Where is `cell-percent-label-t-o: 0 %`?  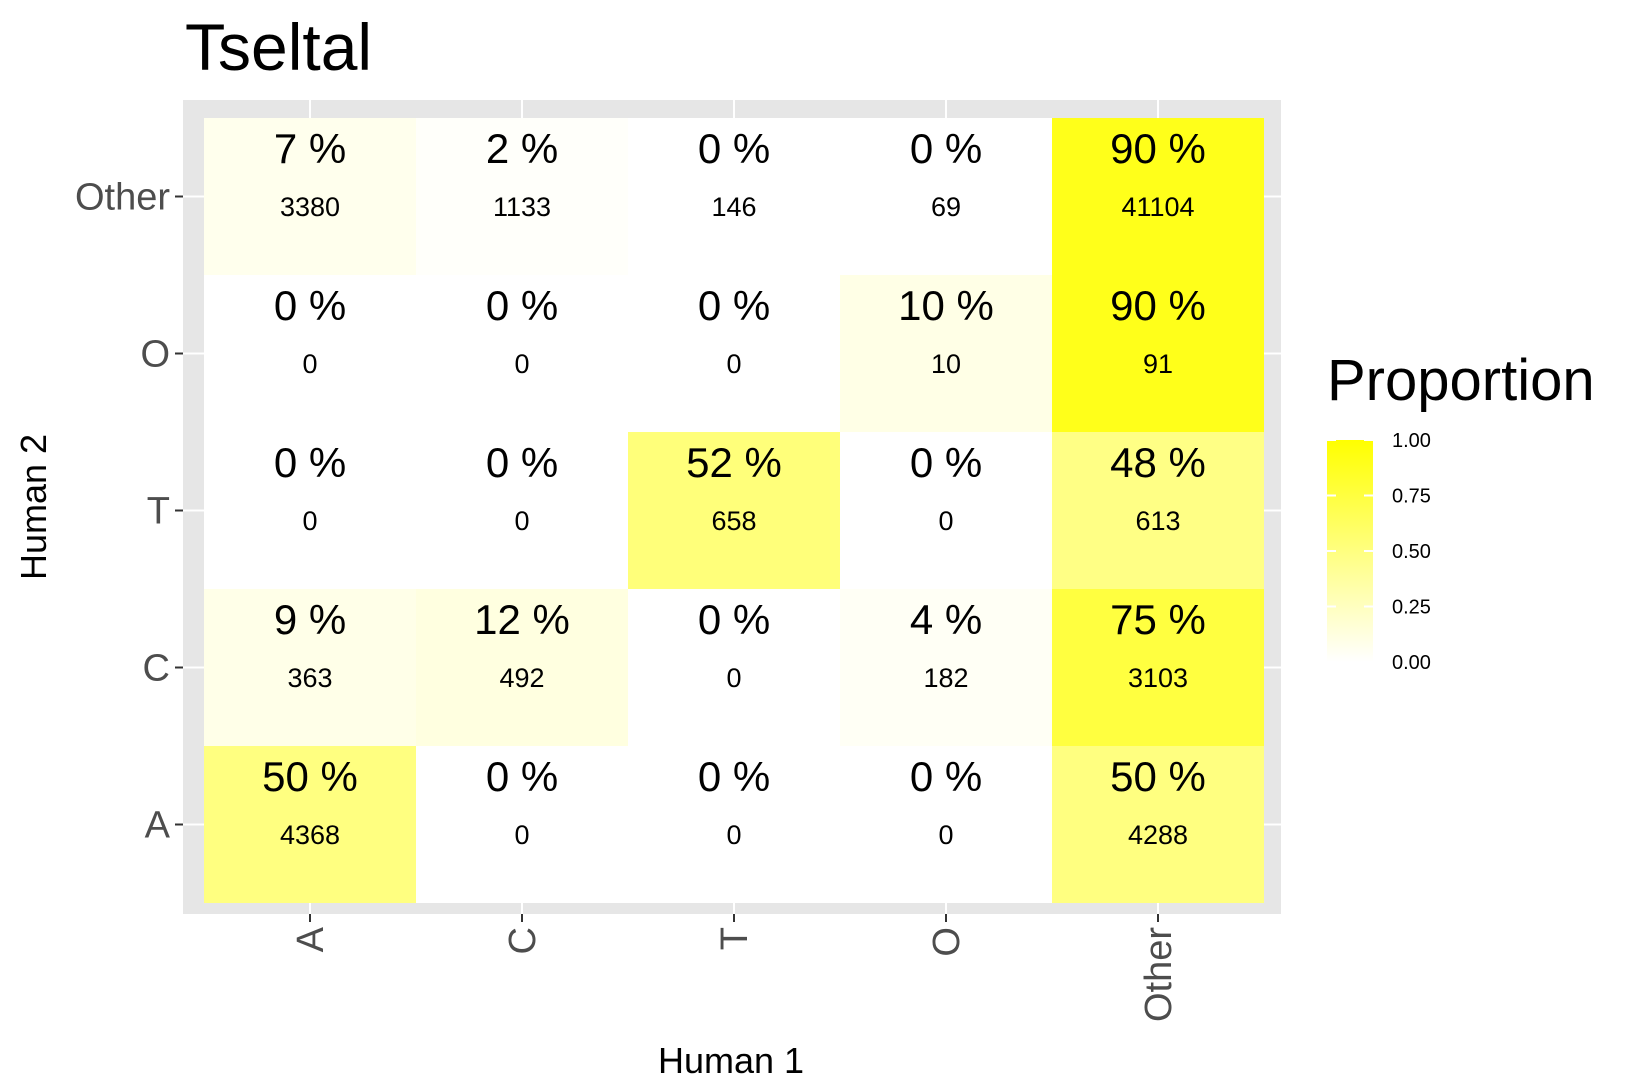 cell-percent-label-t-o: 0 % is located at coordinates (734, 305).